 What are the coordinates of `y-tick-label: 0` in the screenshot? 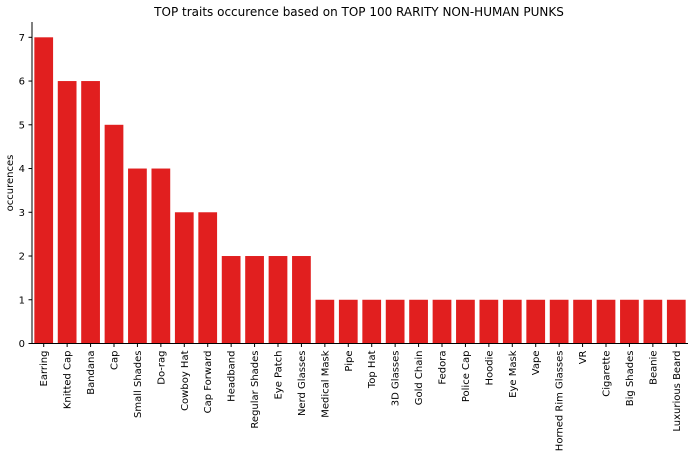 It's located at (22, 344).